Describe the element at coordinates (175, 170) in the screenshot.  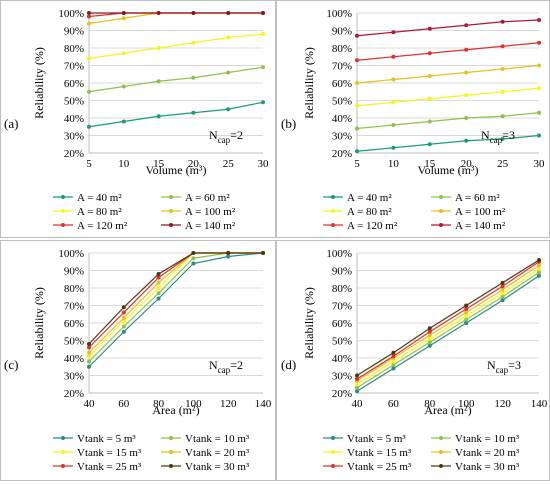
I see `x-axis-label: Volume (m³)` at that location.